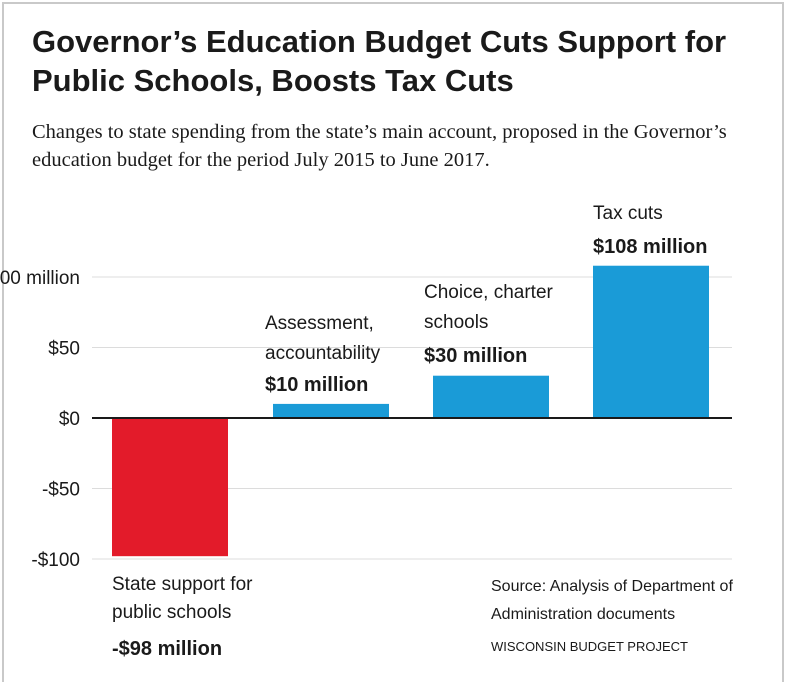 The height and width of the screenshot is (682, 792). Describe the element at coordinates (182, 584) in the screenshot. I see `category-label: State support for` at that location.